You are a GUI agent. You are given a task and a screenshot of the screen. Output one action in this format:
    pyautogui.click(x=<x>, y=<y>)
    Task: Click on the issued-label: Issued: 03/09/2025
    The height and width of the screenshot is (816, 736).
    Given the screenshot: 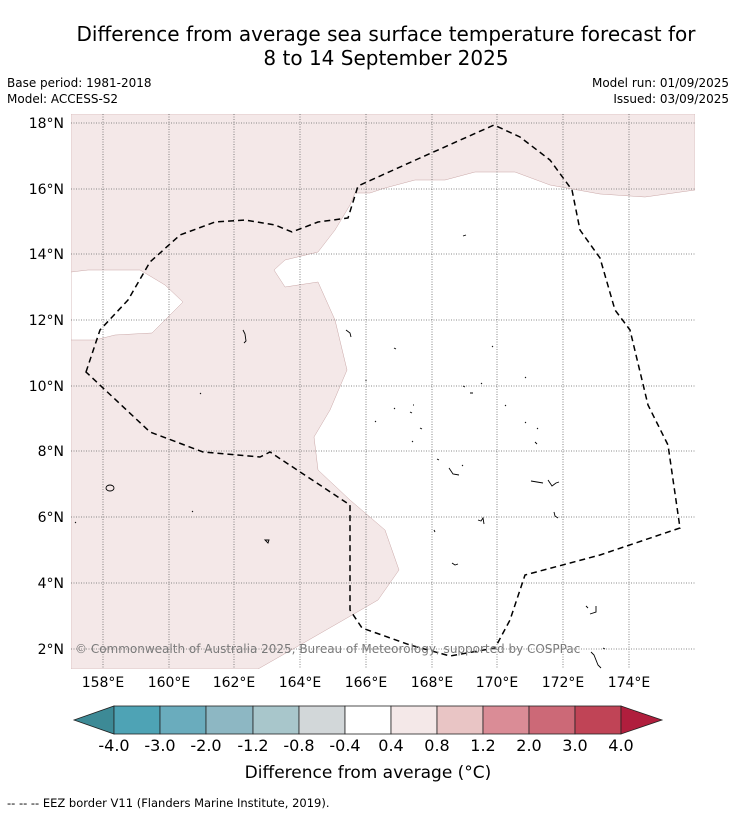 What is the action you would take?
    pyautogui.click(x=671, y=99)
    